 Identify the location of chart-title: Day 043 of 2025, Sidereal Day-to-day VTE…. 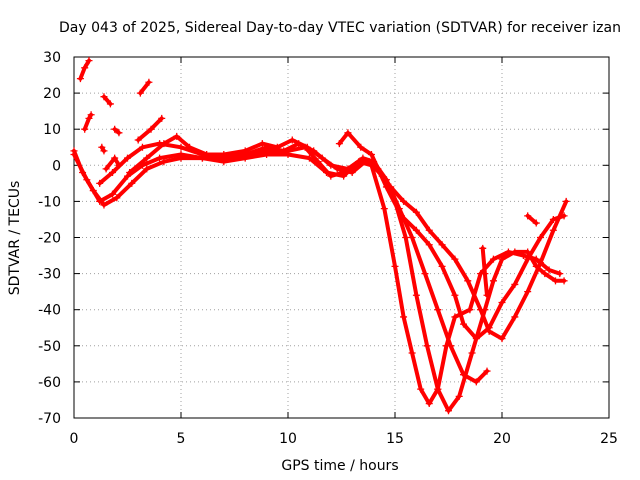
(340, 28).